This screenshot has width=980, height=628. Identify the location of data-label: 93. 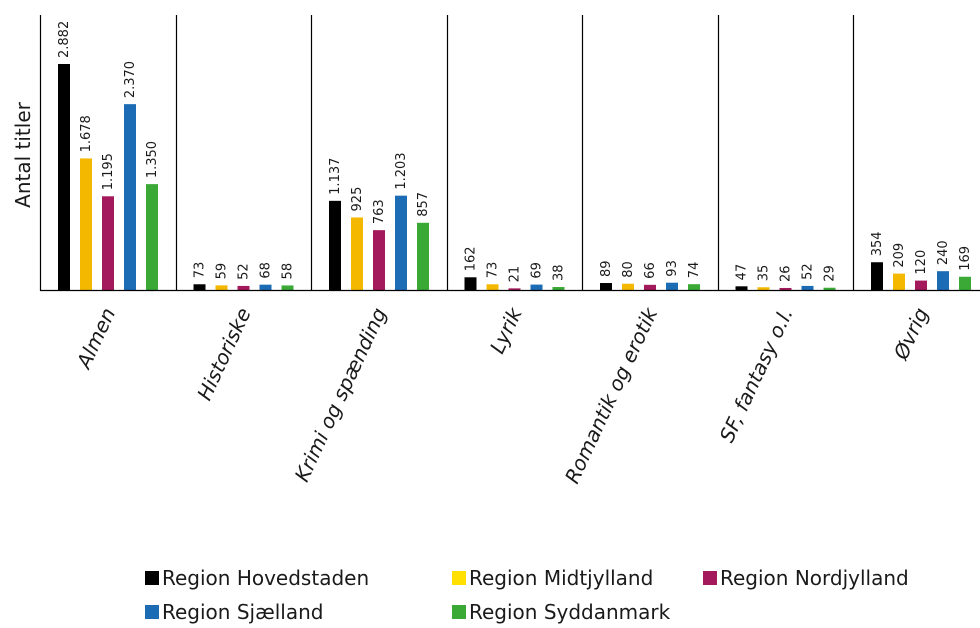
(672, 268).